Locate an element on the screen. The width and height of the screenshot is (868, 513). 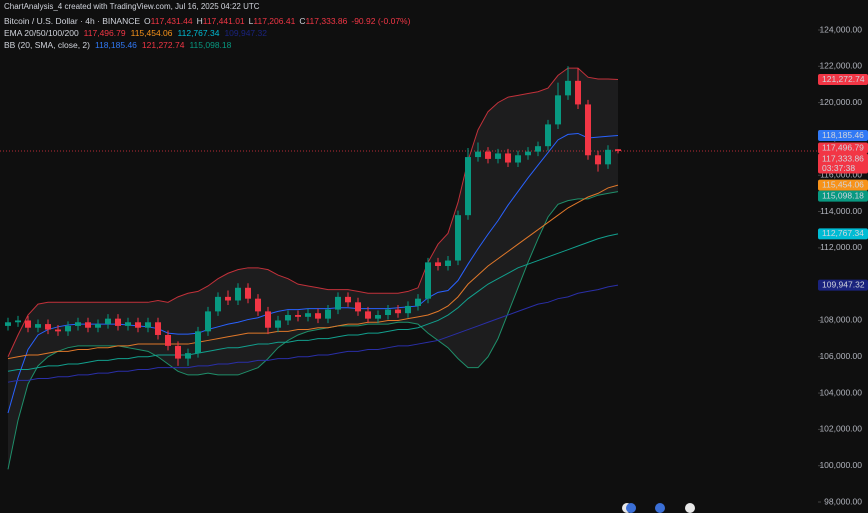
legend-text: 115,098.18 is located at coordinates (210, 45).